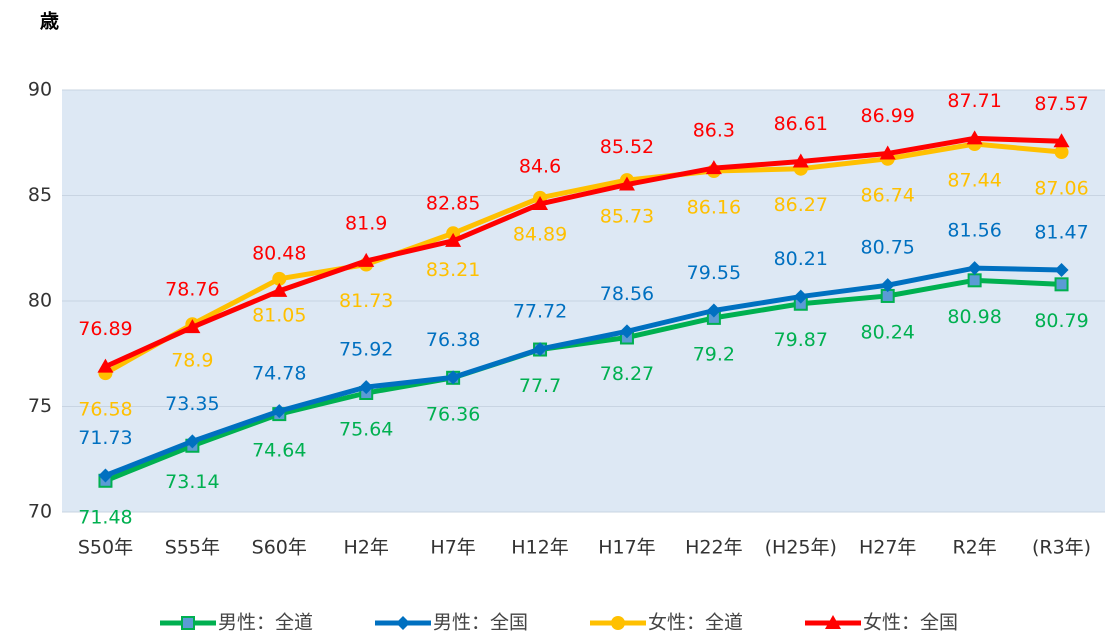  What do you see at coordinates (279, 548) in the screenshot?
I see `x-tick-label: S60年` at bounding box center [279, 548].